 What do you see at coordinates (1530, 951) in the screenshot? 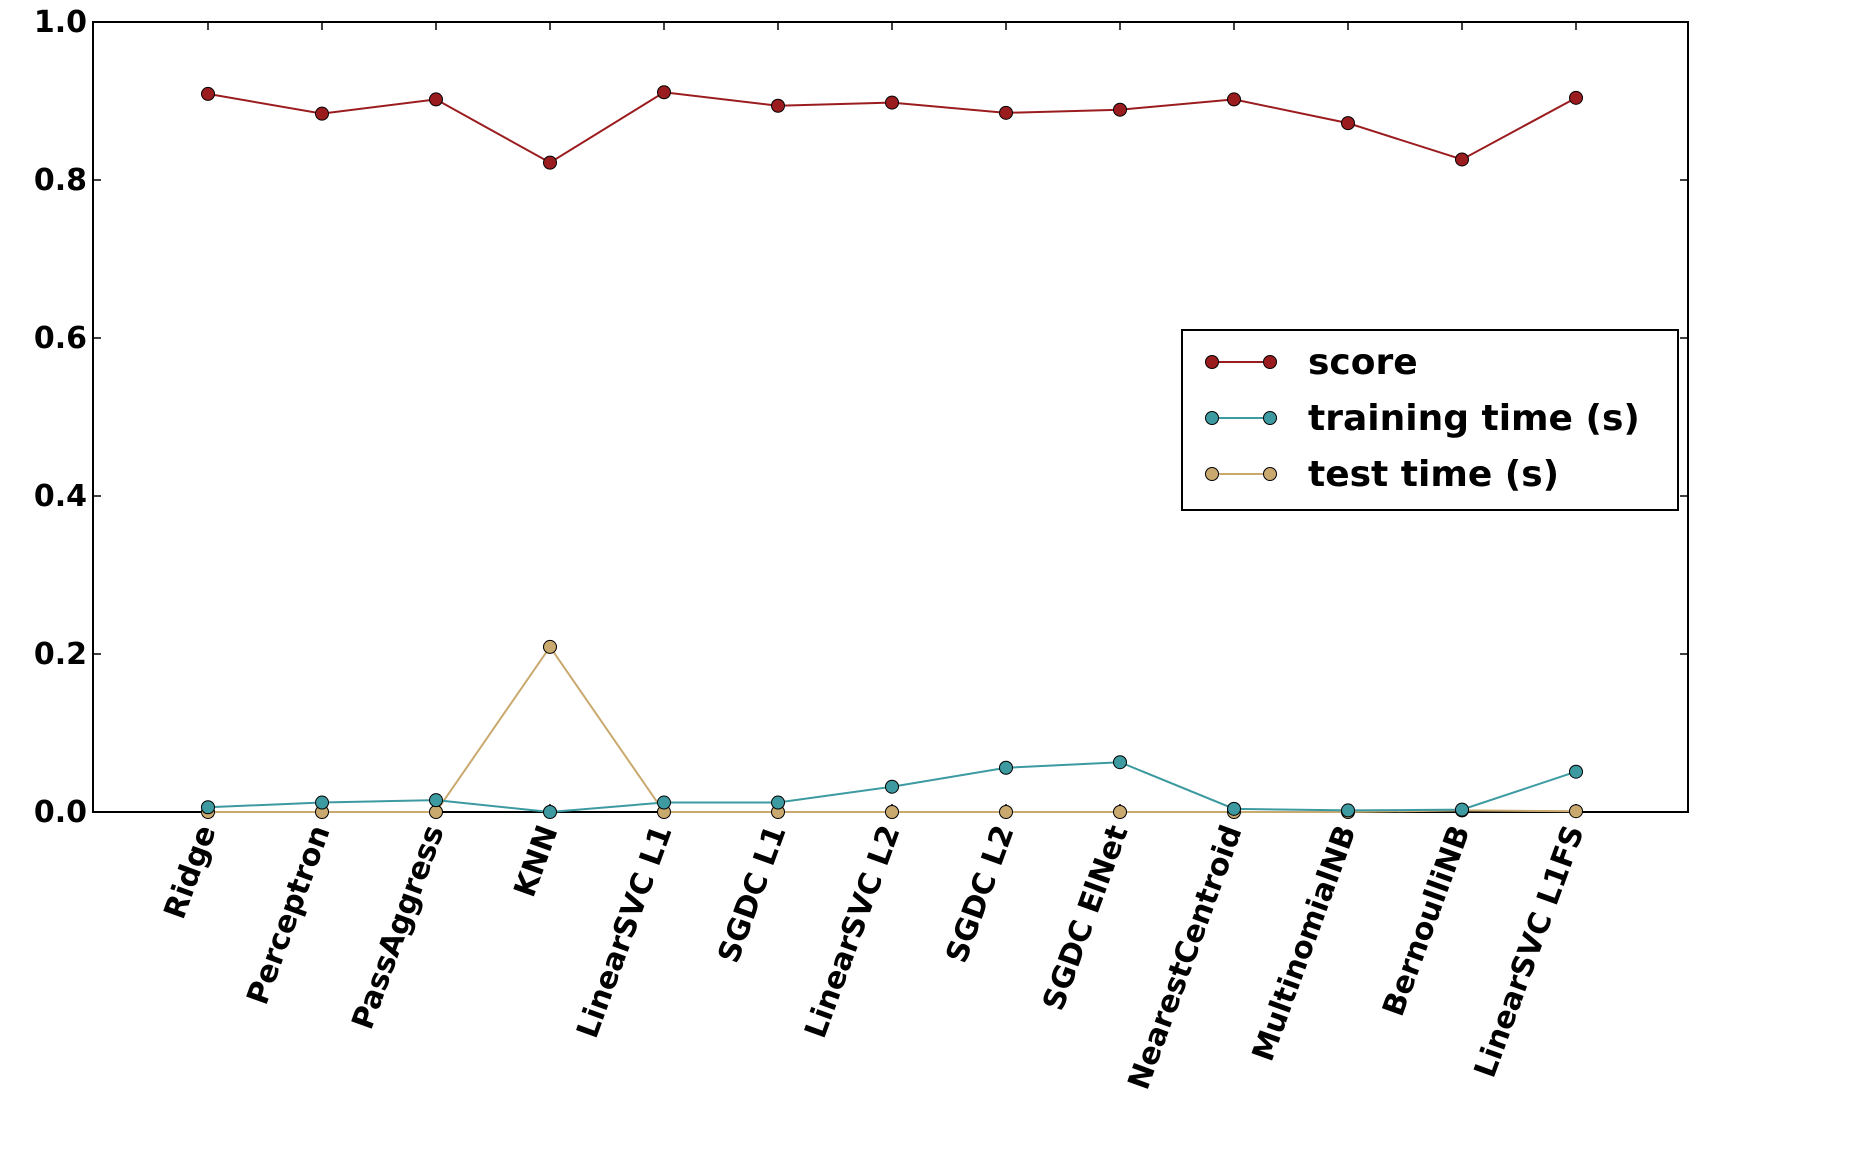
I see `x-tick-label: LinearSVC L1FS` at bounding box center [1530, 951].